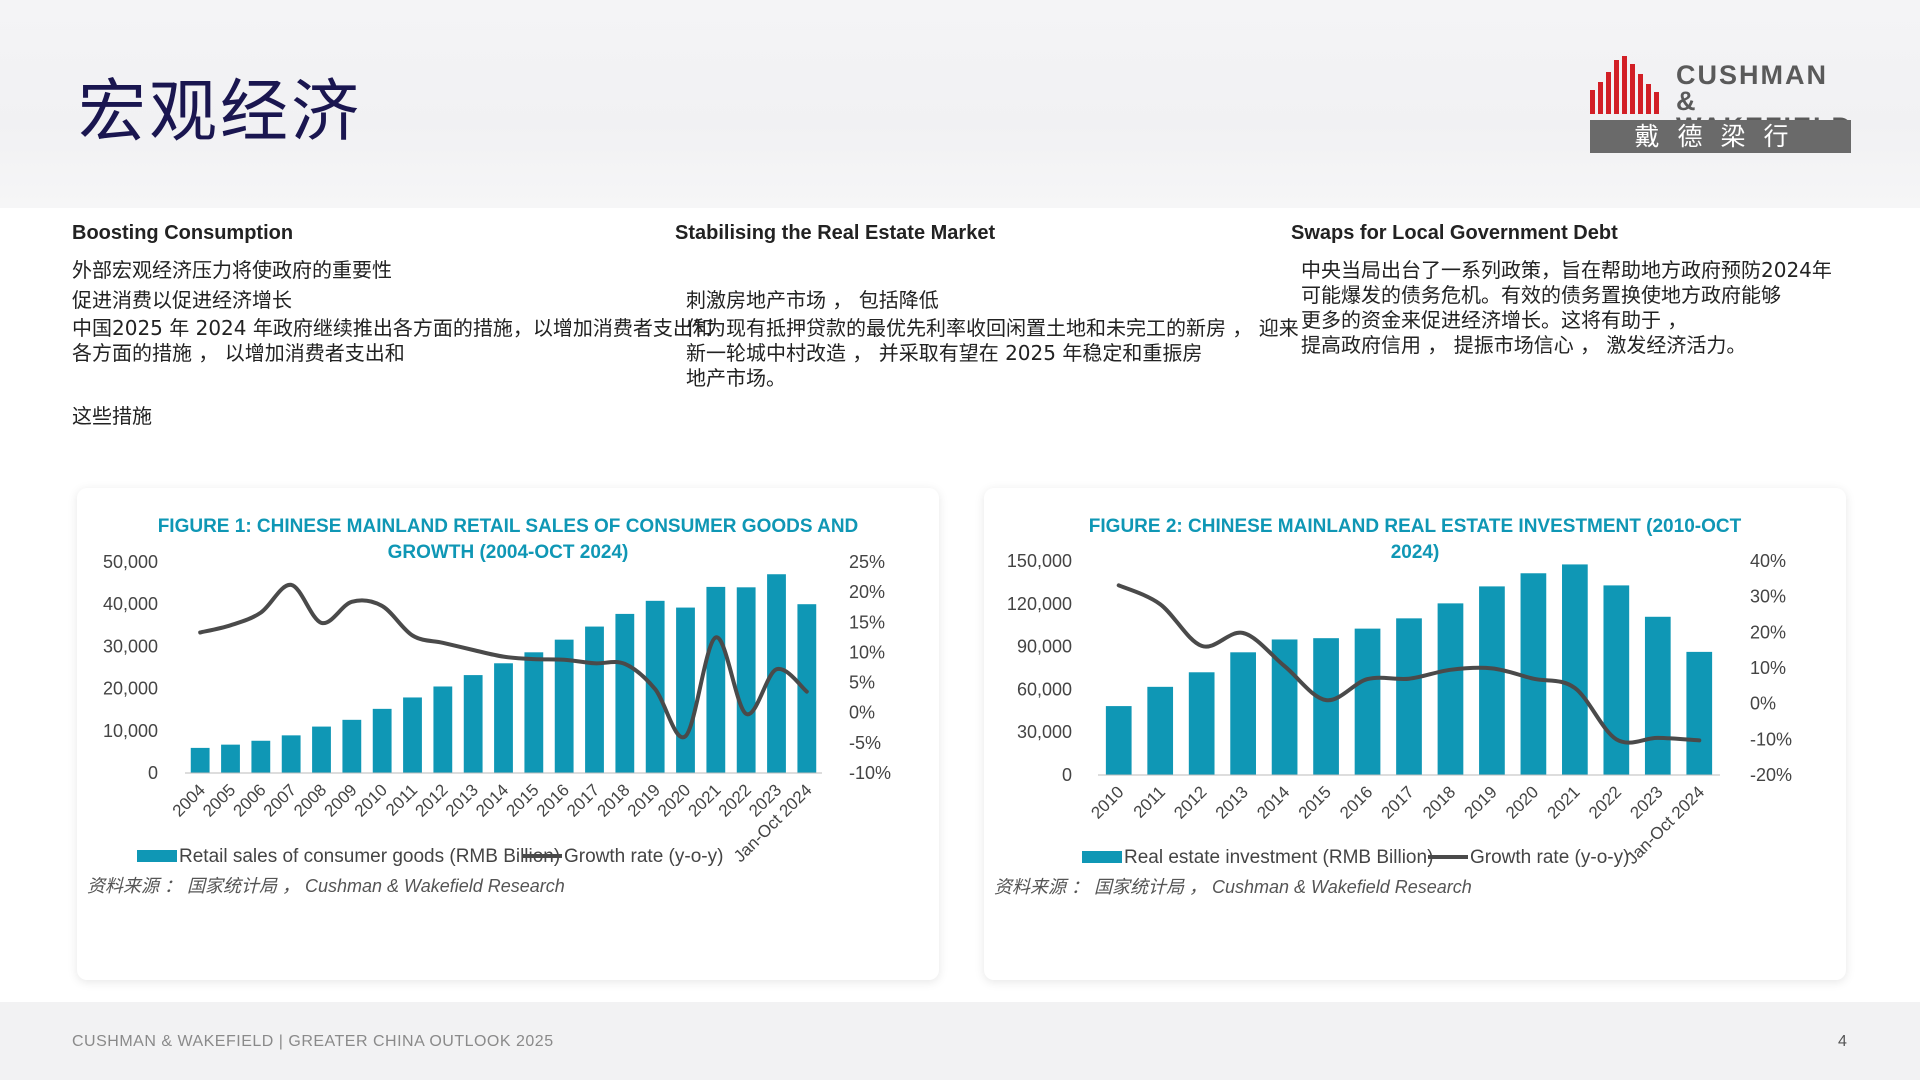  Describe the element at coordinates (1752, 88) in the screenshot. I see `logo-line1: CUSHMAN &` at that location.